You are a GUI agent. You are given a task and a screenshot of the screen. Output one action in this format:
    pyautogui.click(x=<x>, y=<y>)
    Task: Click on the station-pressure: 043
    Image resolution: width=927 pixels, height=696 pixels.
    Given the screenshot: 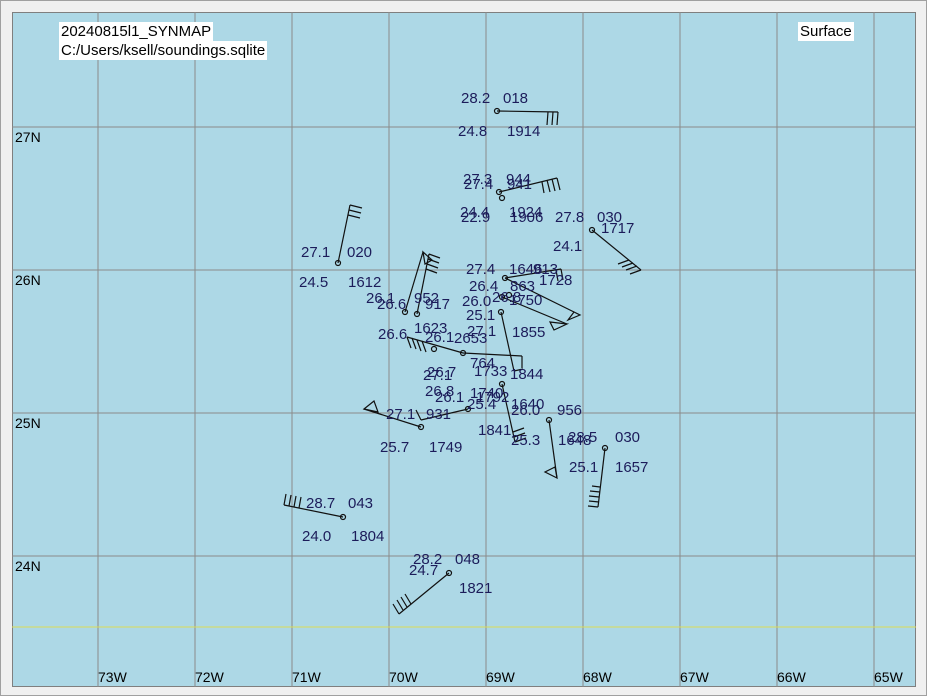 What is the action you would take?
    pyautogui.click(x=360, y=503)
    